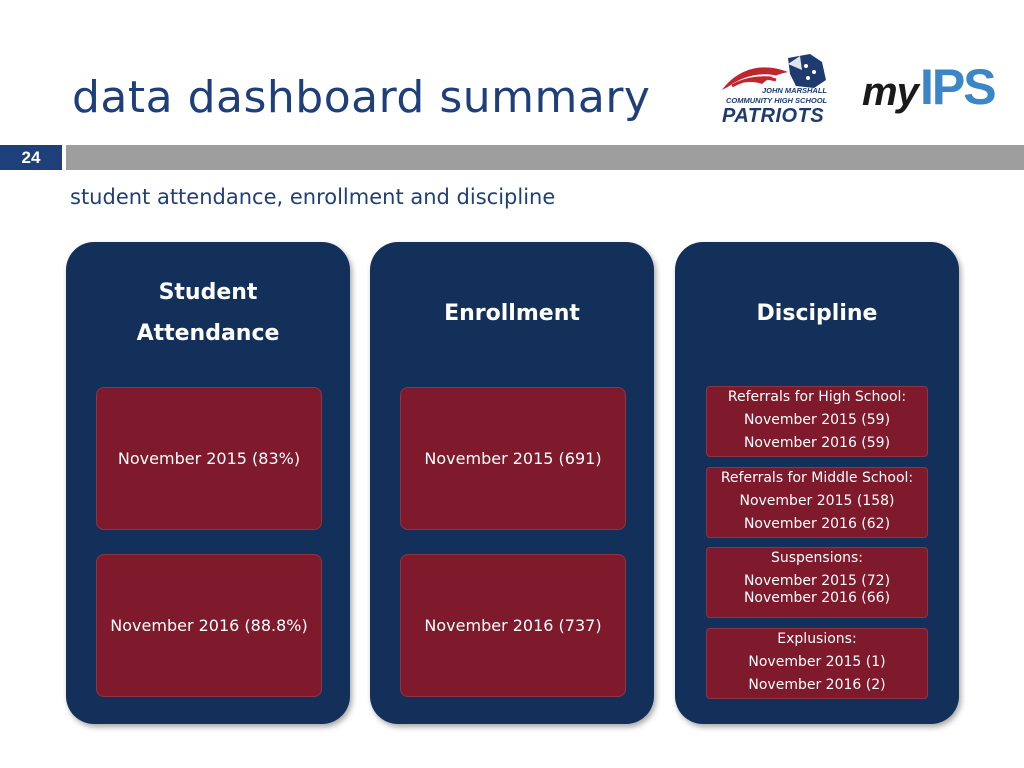  I want to click on page-title: data dashboard summary, so click(361, 97).